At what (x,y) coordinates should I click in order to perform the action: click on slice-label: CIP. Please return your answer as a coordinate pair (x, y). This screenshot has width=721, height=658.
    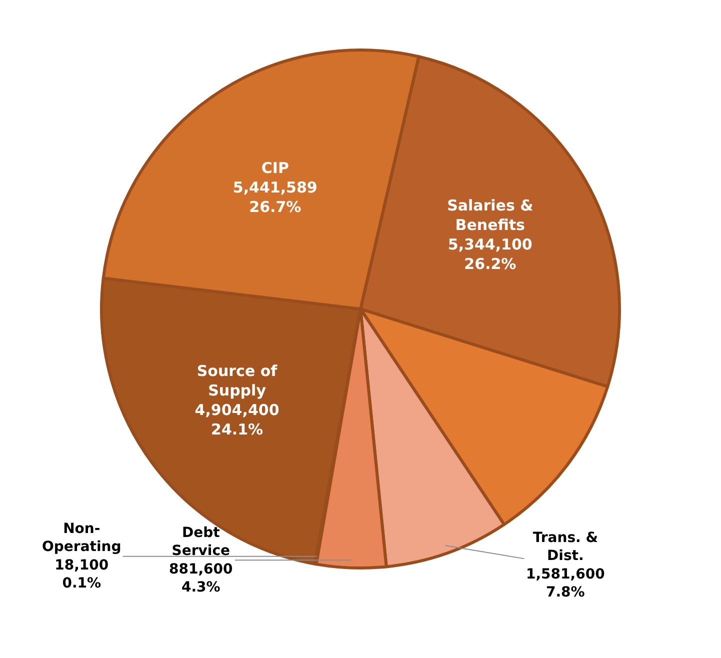
    Looking at the image, I should click on (275, 167).